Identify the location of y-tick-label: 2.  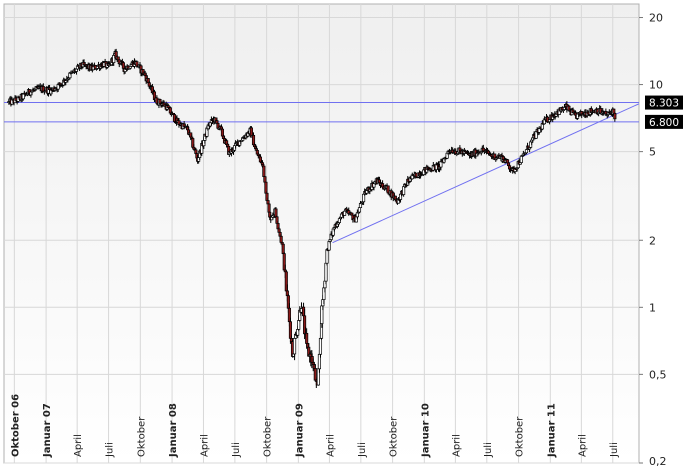
(652, 240).